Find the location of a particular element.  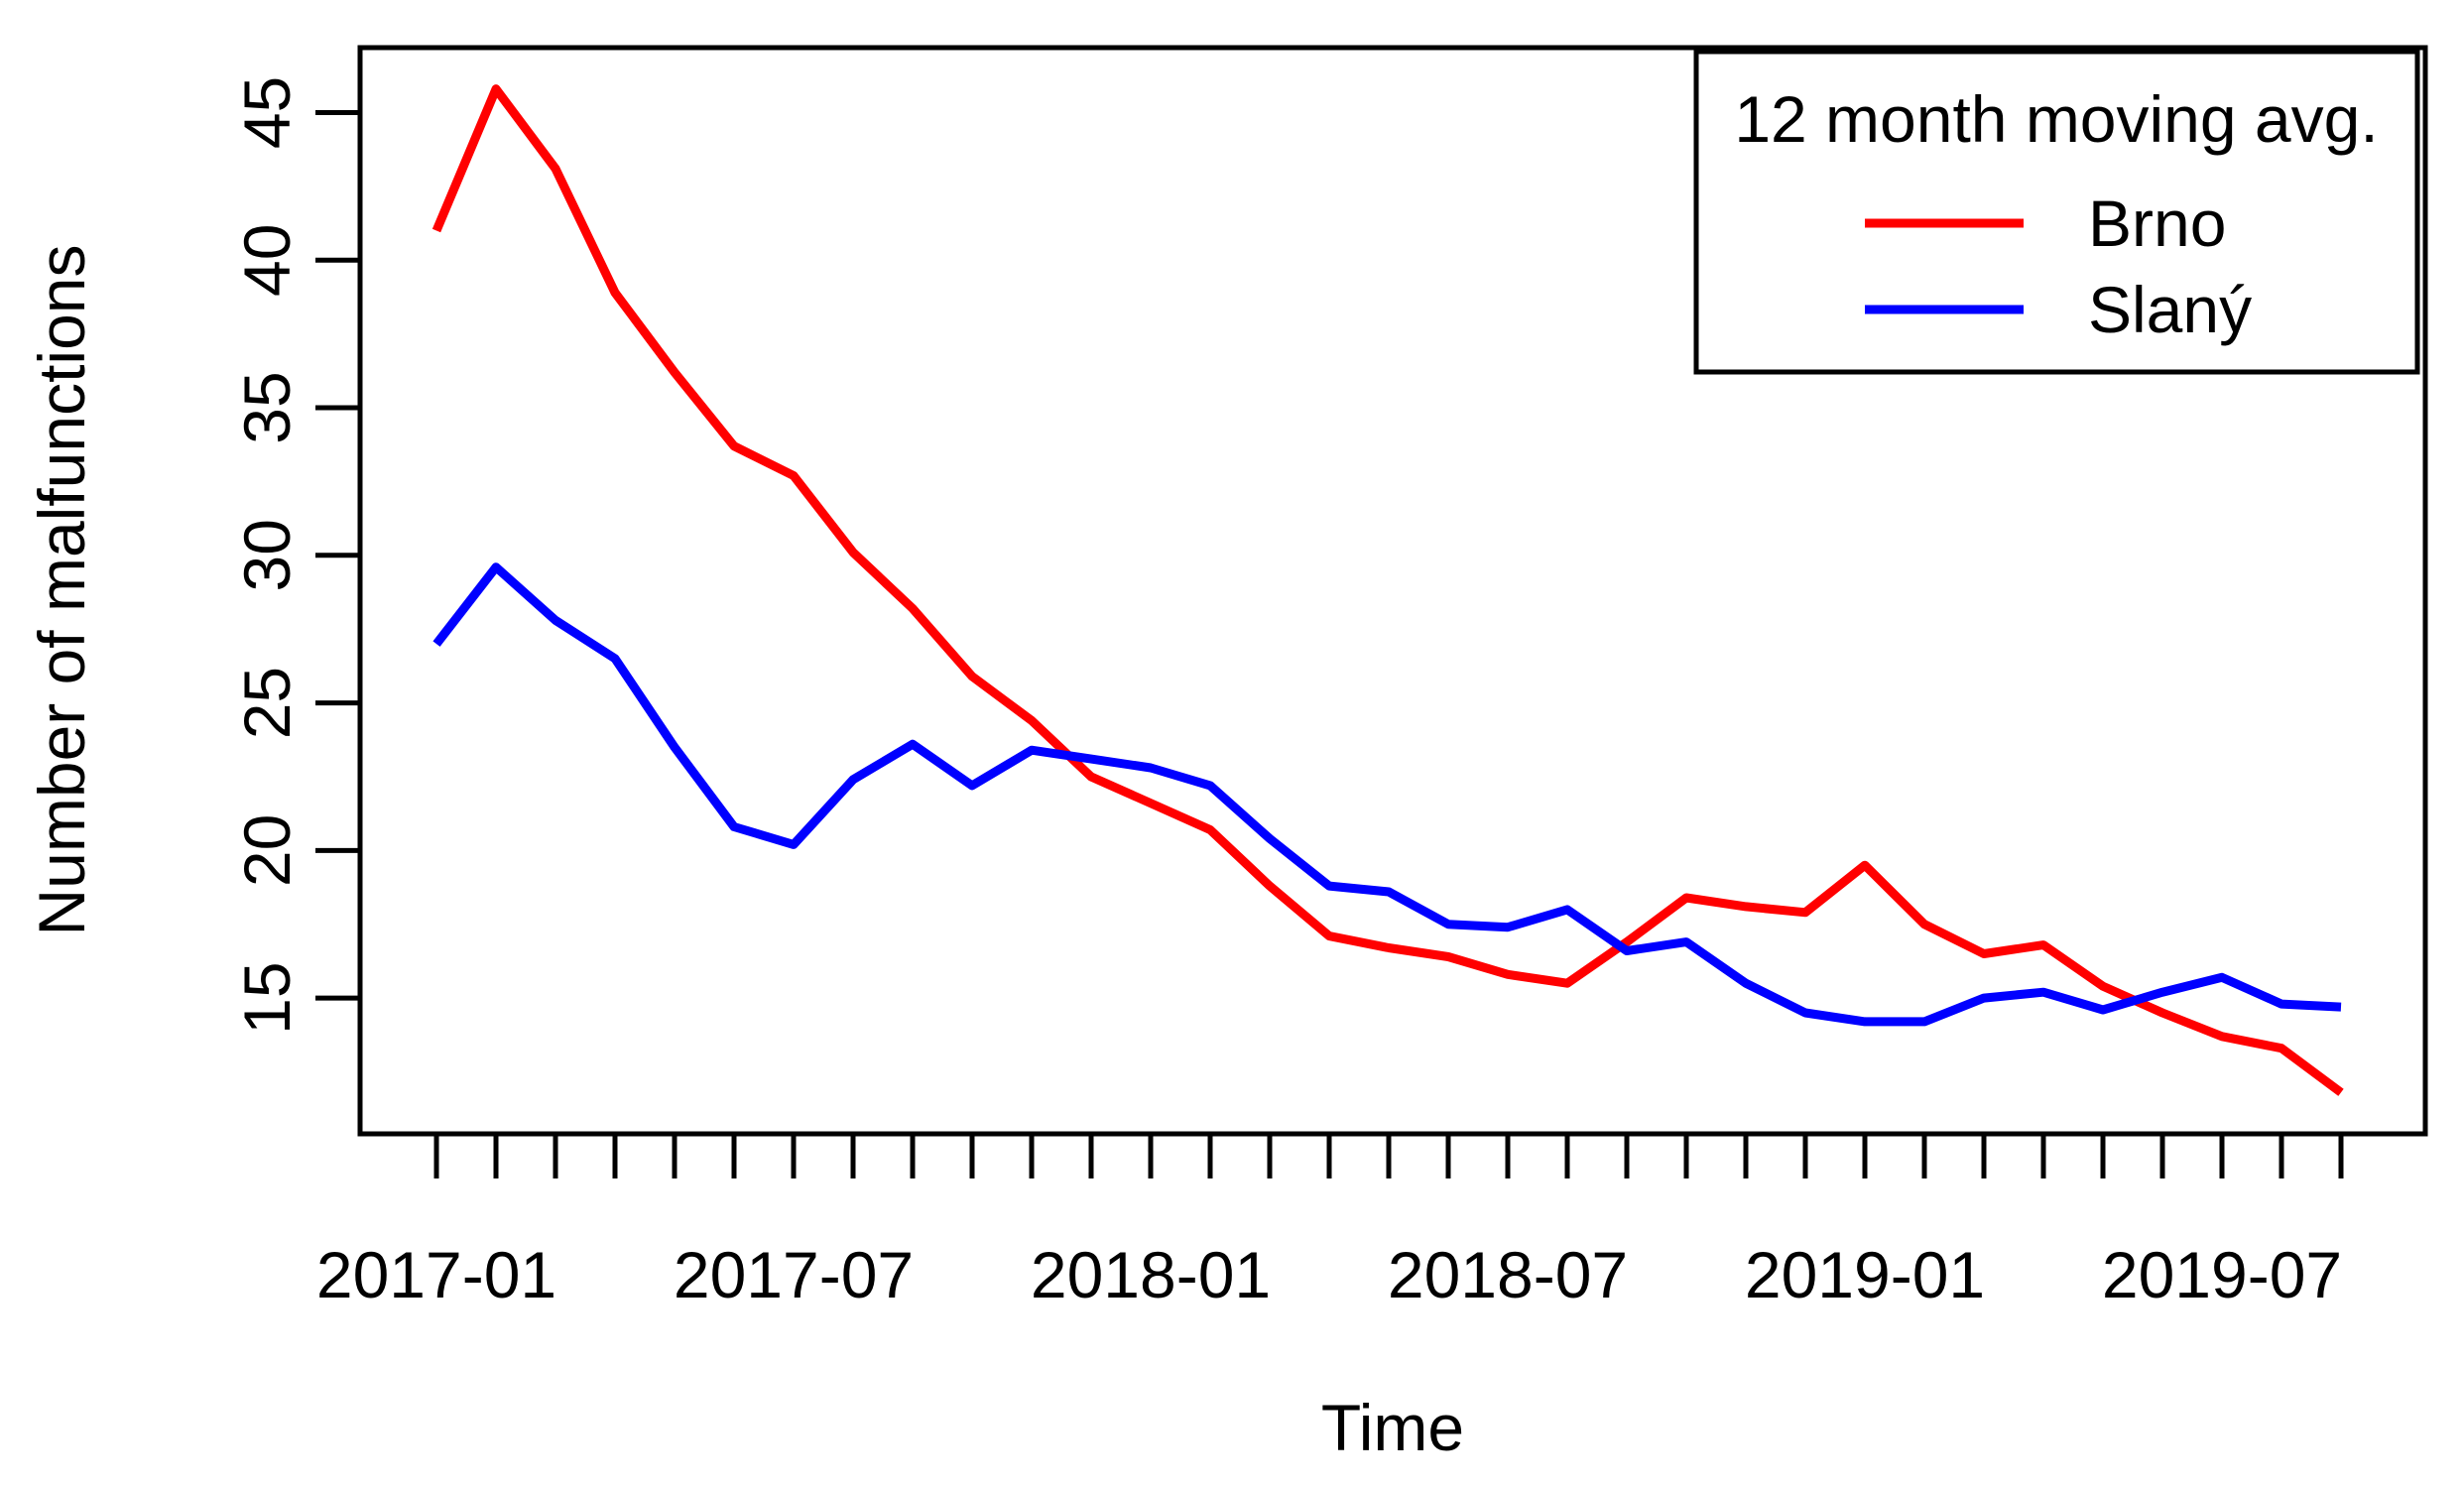

y-tick-label: 30 is located at coordinates (267, 555).